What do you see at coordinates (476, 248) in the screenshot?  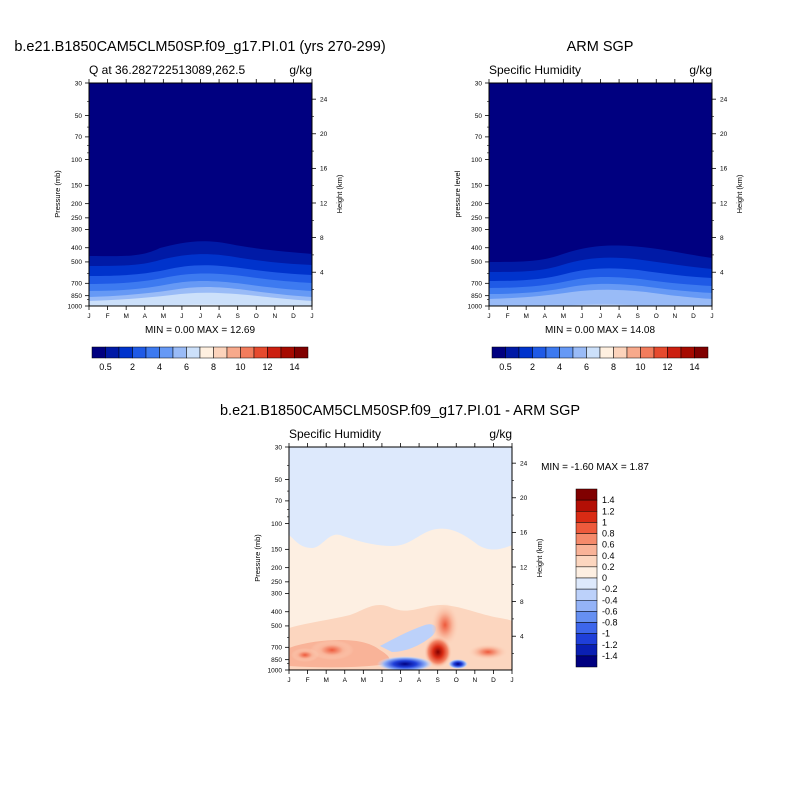 I see `panel-obs-y-tick-label: 400` at bounding box center [476, 248].